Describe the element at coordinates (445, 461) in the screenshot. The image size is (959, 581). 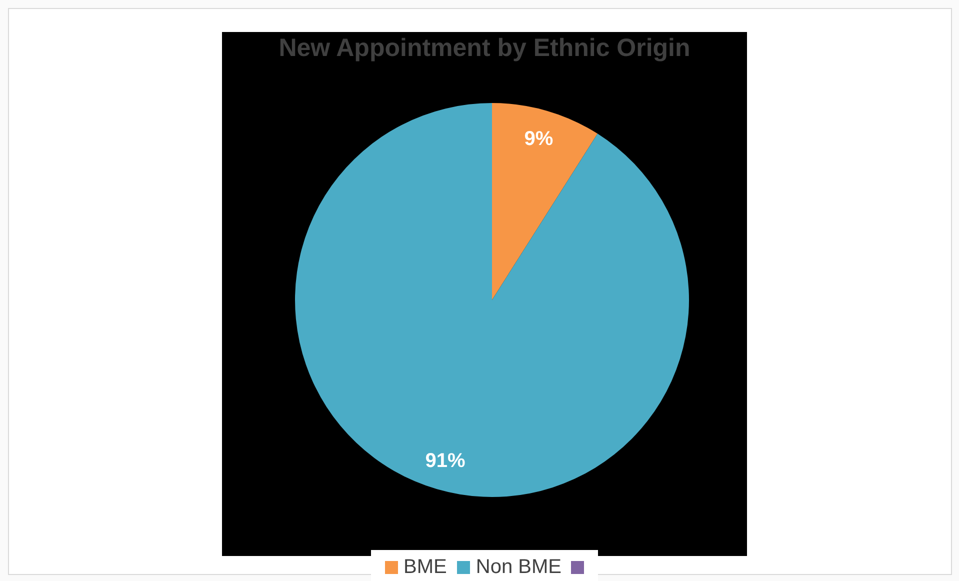
I see `data-label: 91%` at that location.